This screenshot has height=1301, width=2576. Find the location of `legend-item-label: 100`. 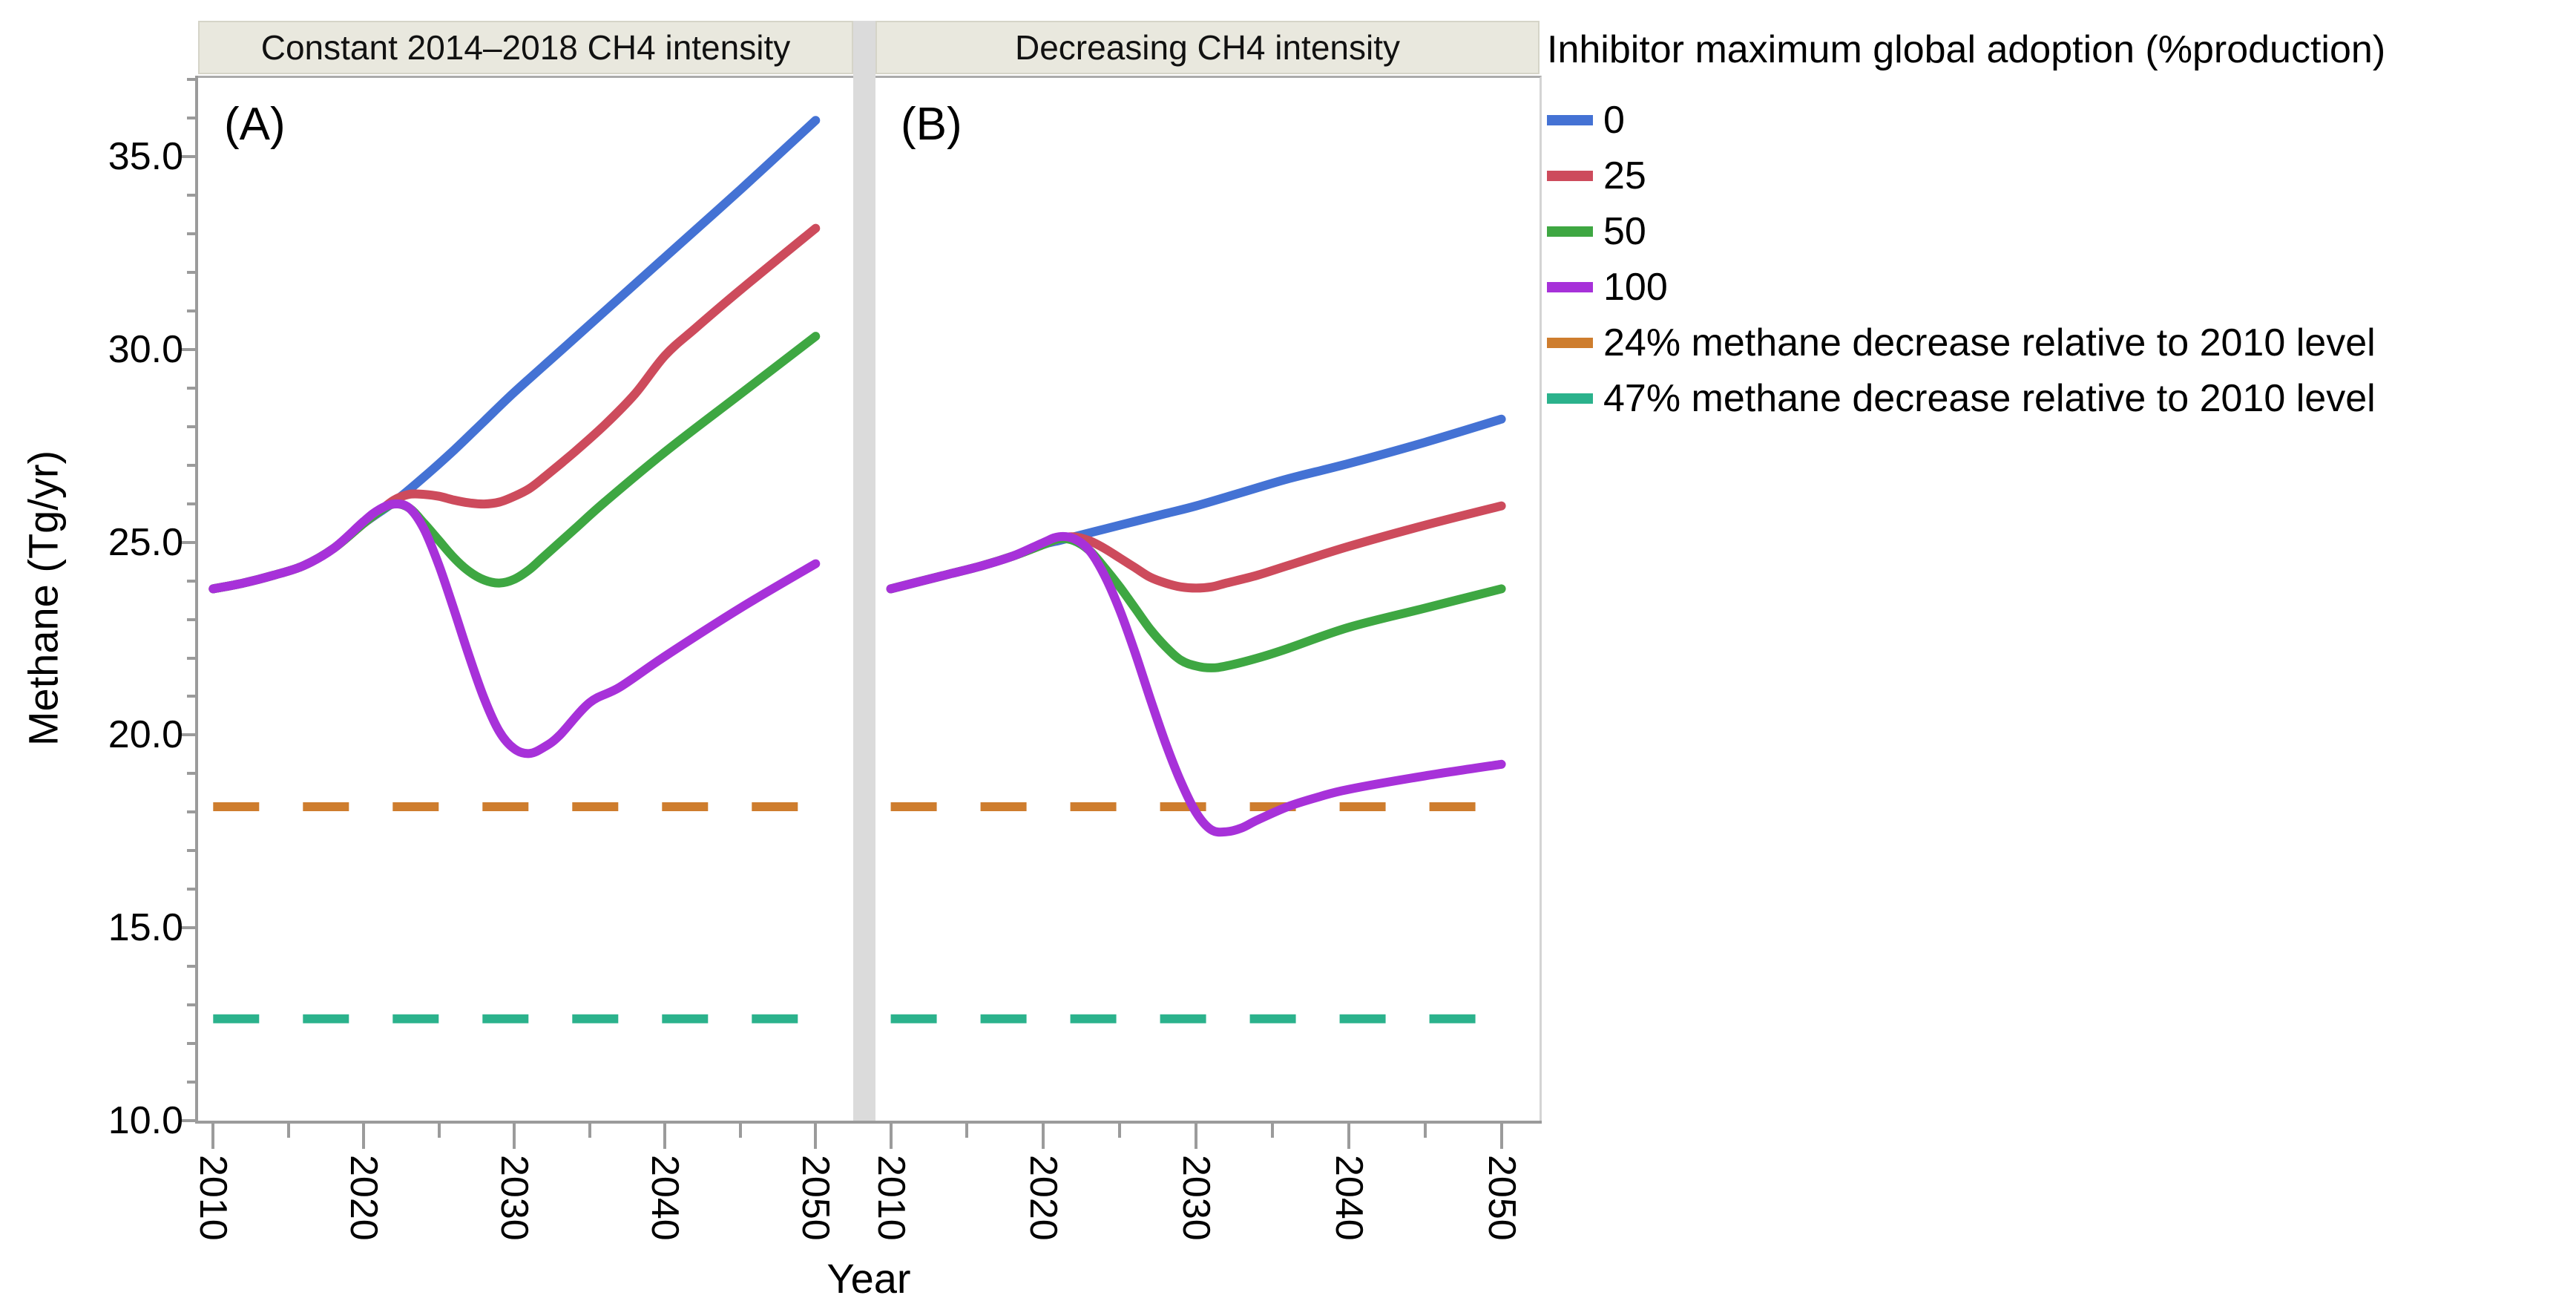

legend-item-label: 100 is located at coordinates (1636, 287).